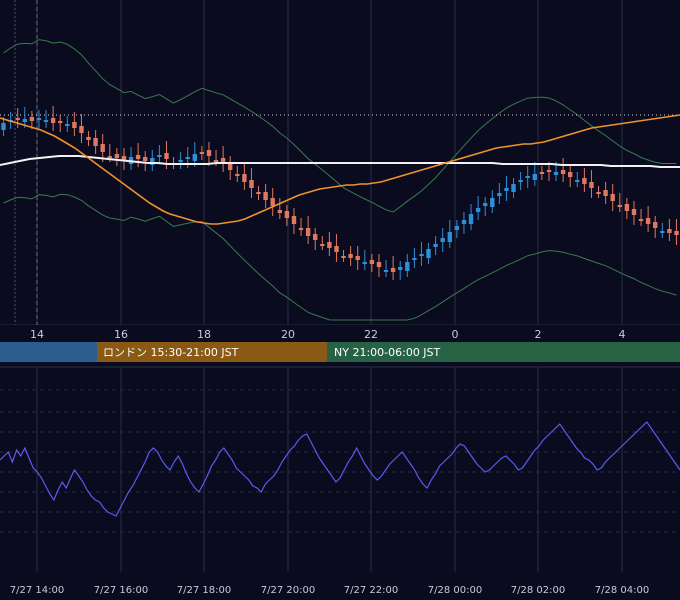  Describe the element at coordinates (622, 590) in the screenshot. I see `time-tick-label: 7/28 04:00` at that location.